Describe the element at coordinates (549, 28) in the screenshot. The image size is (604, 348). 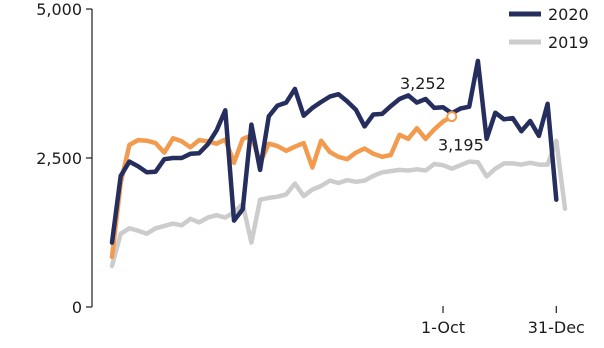
I see `chart-legend: 2020 2019` at that location.